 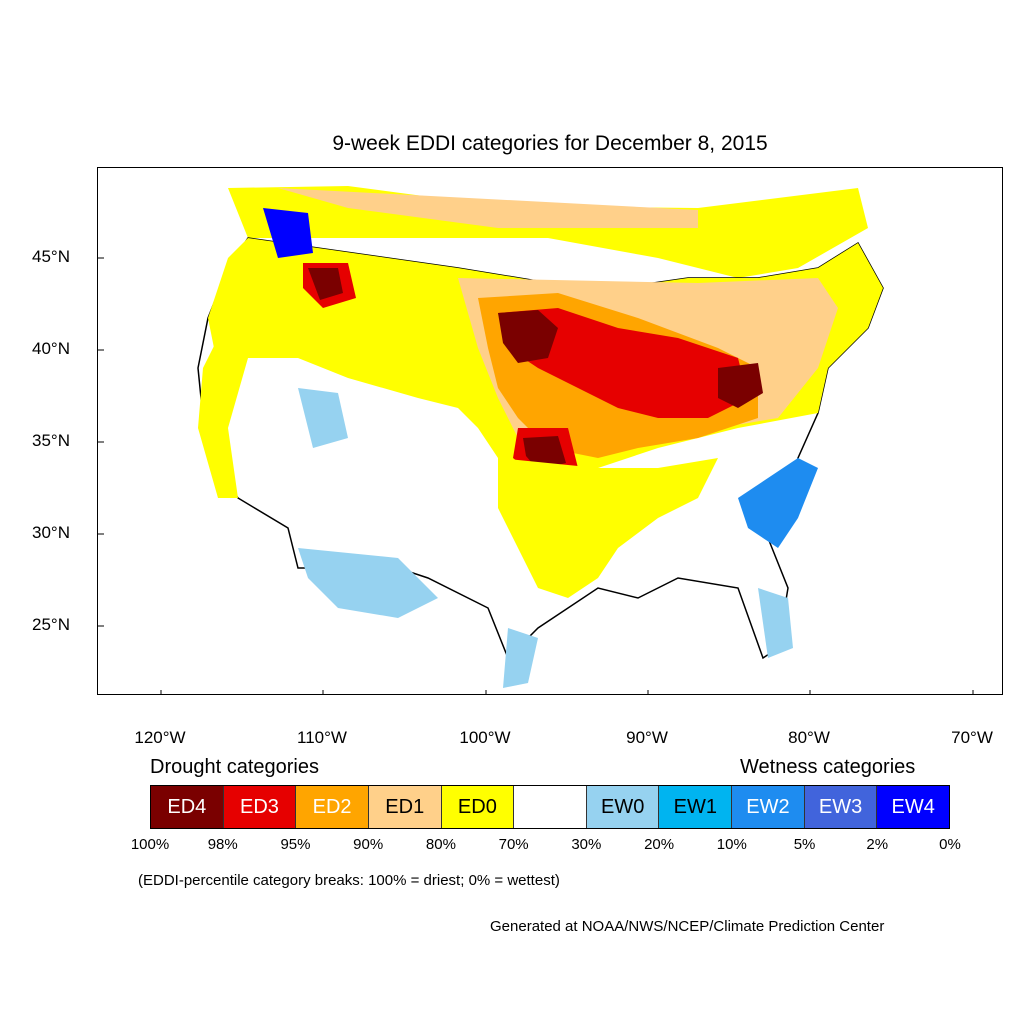 What do you see at coordinates (51, 440) in the screenshot?
I see `lat-label-35: 35°N` at bounding box center [51, 440].